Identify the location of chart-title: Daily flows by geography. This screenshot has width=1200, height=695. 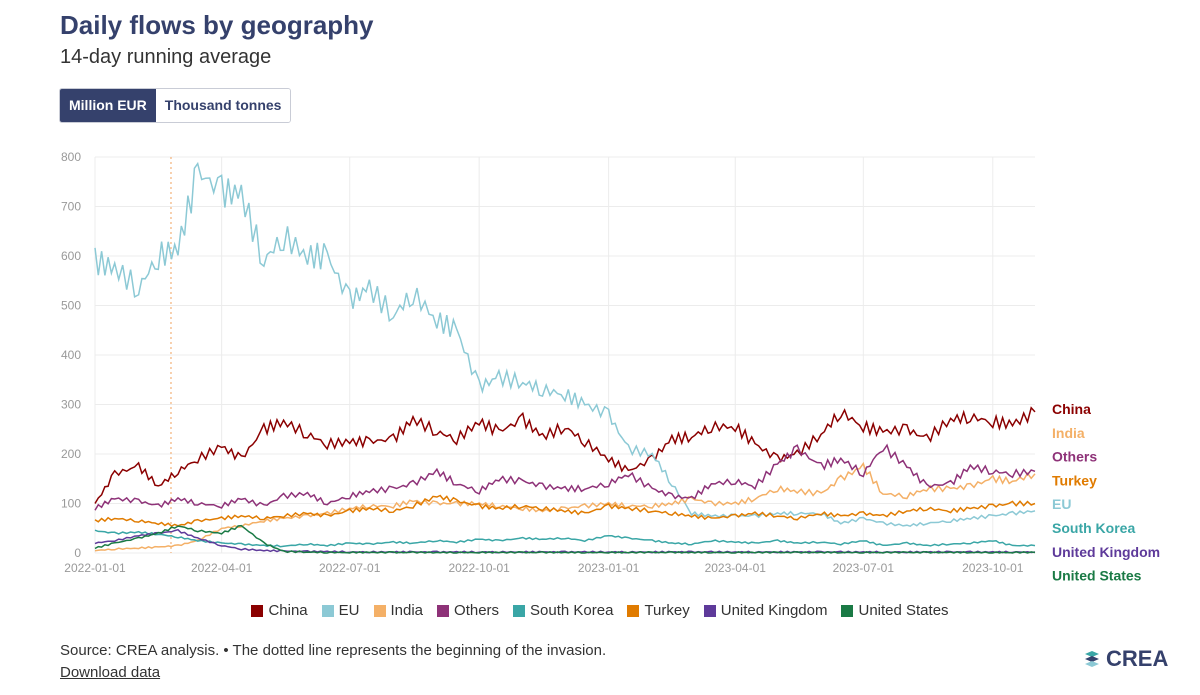
(217, 25).